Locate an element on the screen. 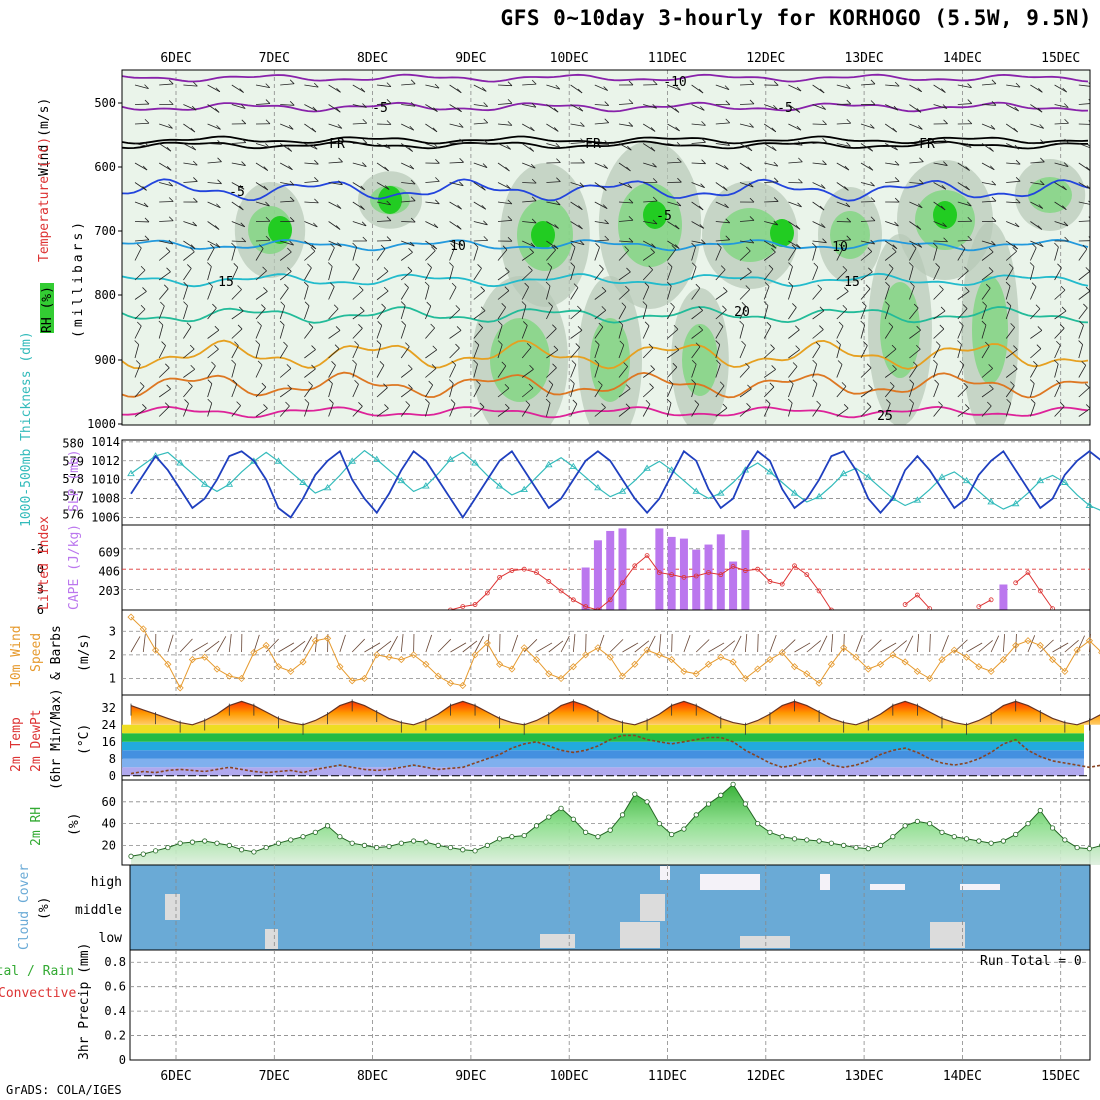  date-top-7DEC: 7DEC is located at coordinates (274, 58).